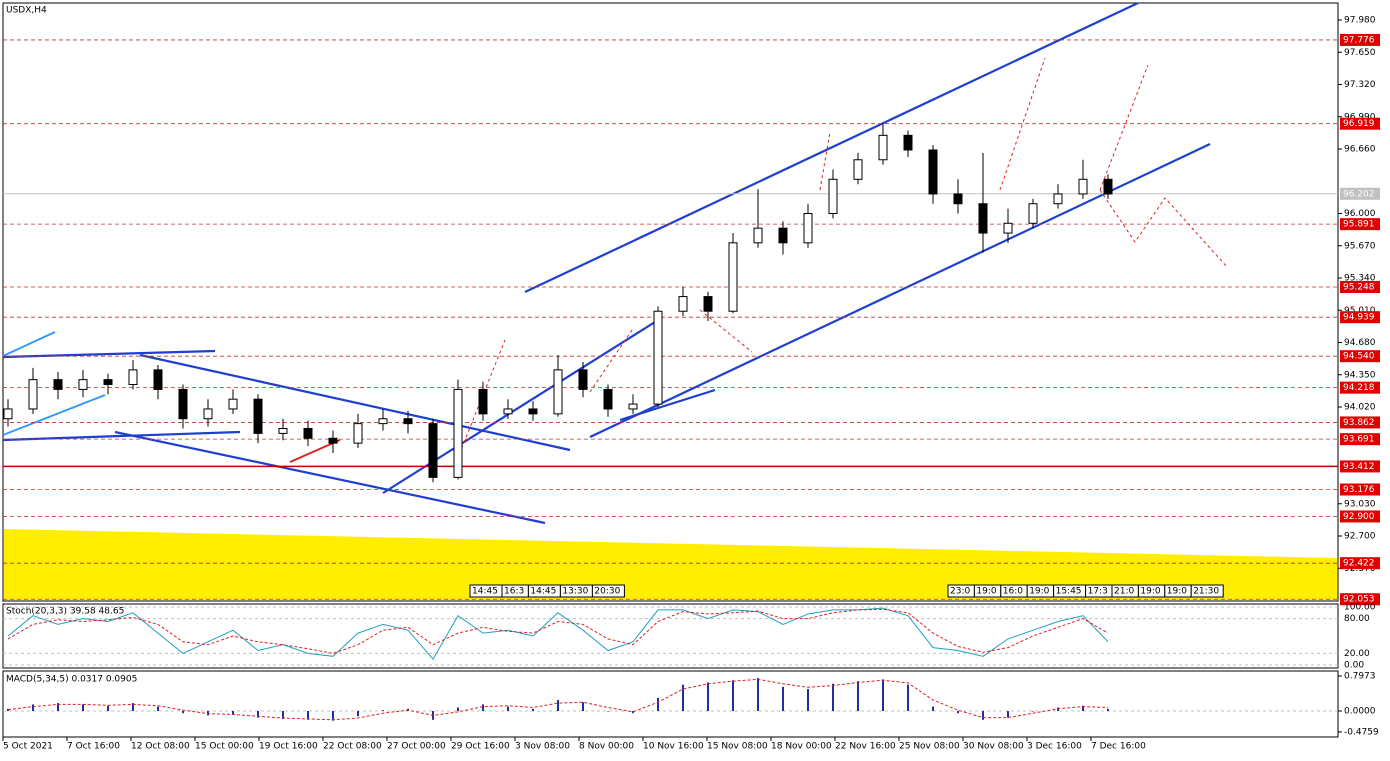  Describe the element at coordinates (865, 747) in the screenshot. I see `x-tick-label: 22 Nov 16:00` at that location.